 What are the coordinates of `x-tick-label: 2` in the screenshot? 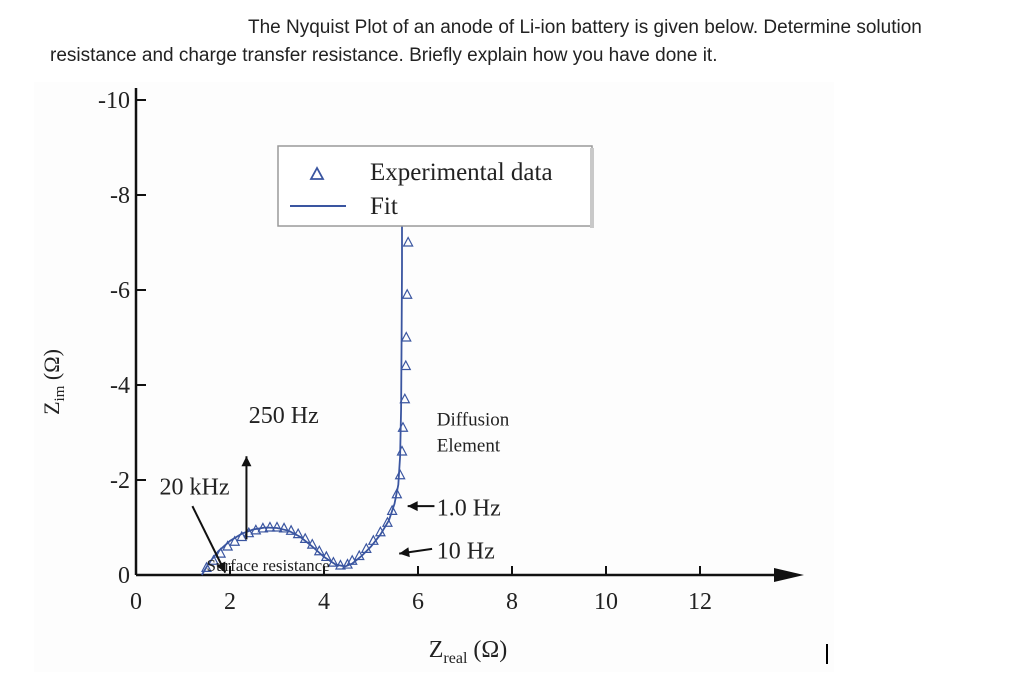 It's located at (230, 602).